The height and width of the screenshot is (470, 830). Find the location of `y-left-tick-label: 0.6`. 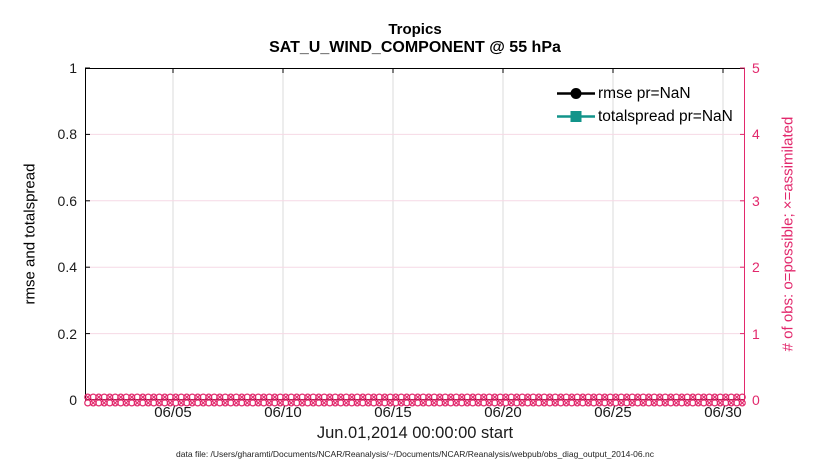

y-left-tick-label: 0.6 is located at coordinates (67, 200).